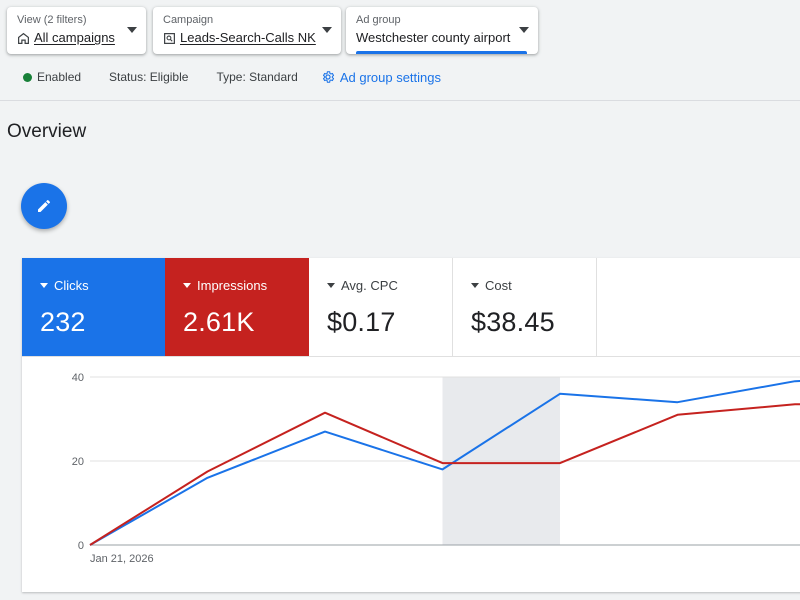  What do you see at coordinates (513, 322) in the screenshot?
I see `metric-value: $38.45` at bounding box center [513, 322].